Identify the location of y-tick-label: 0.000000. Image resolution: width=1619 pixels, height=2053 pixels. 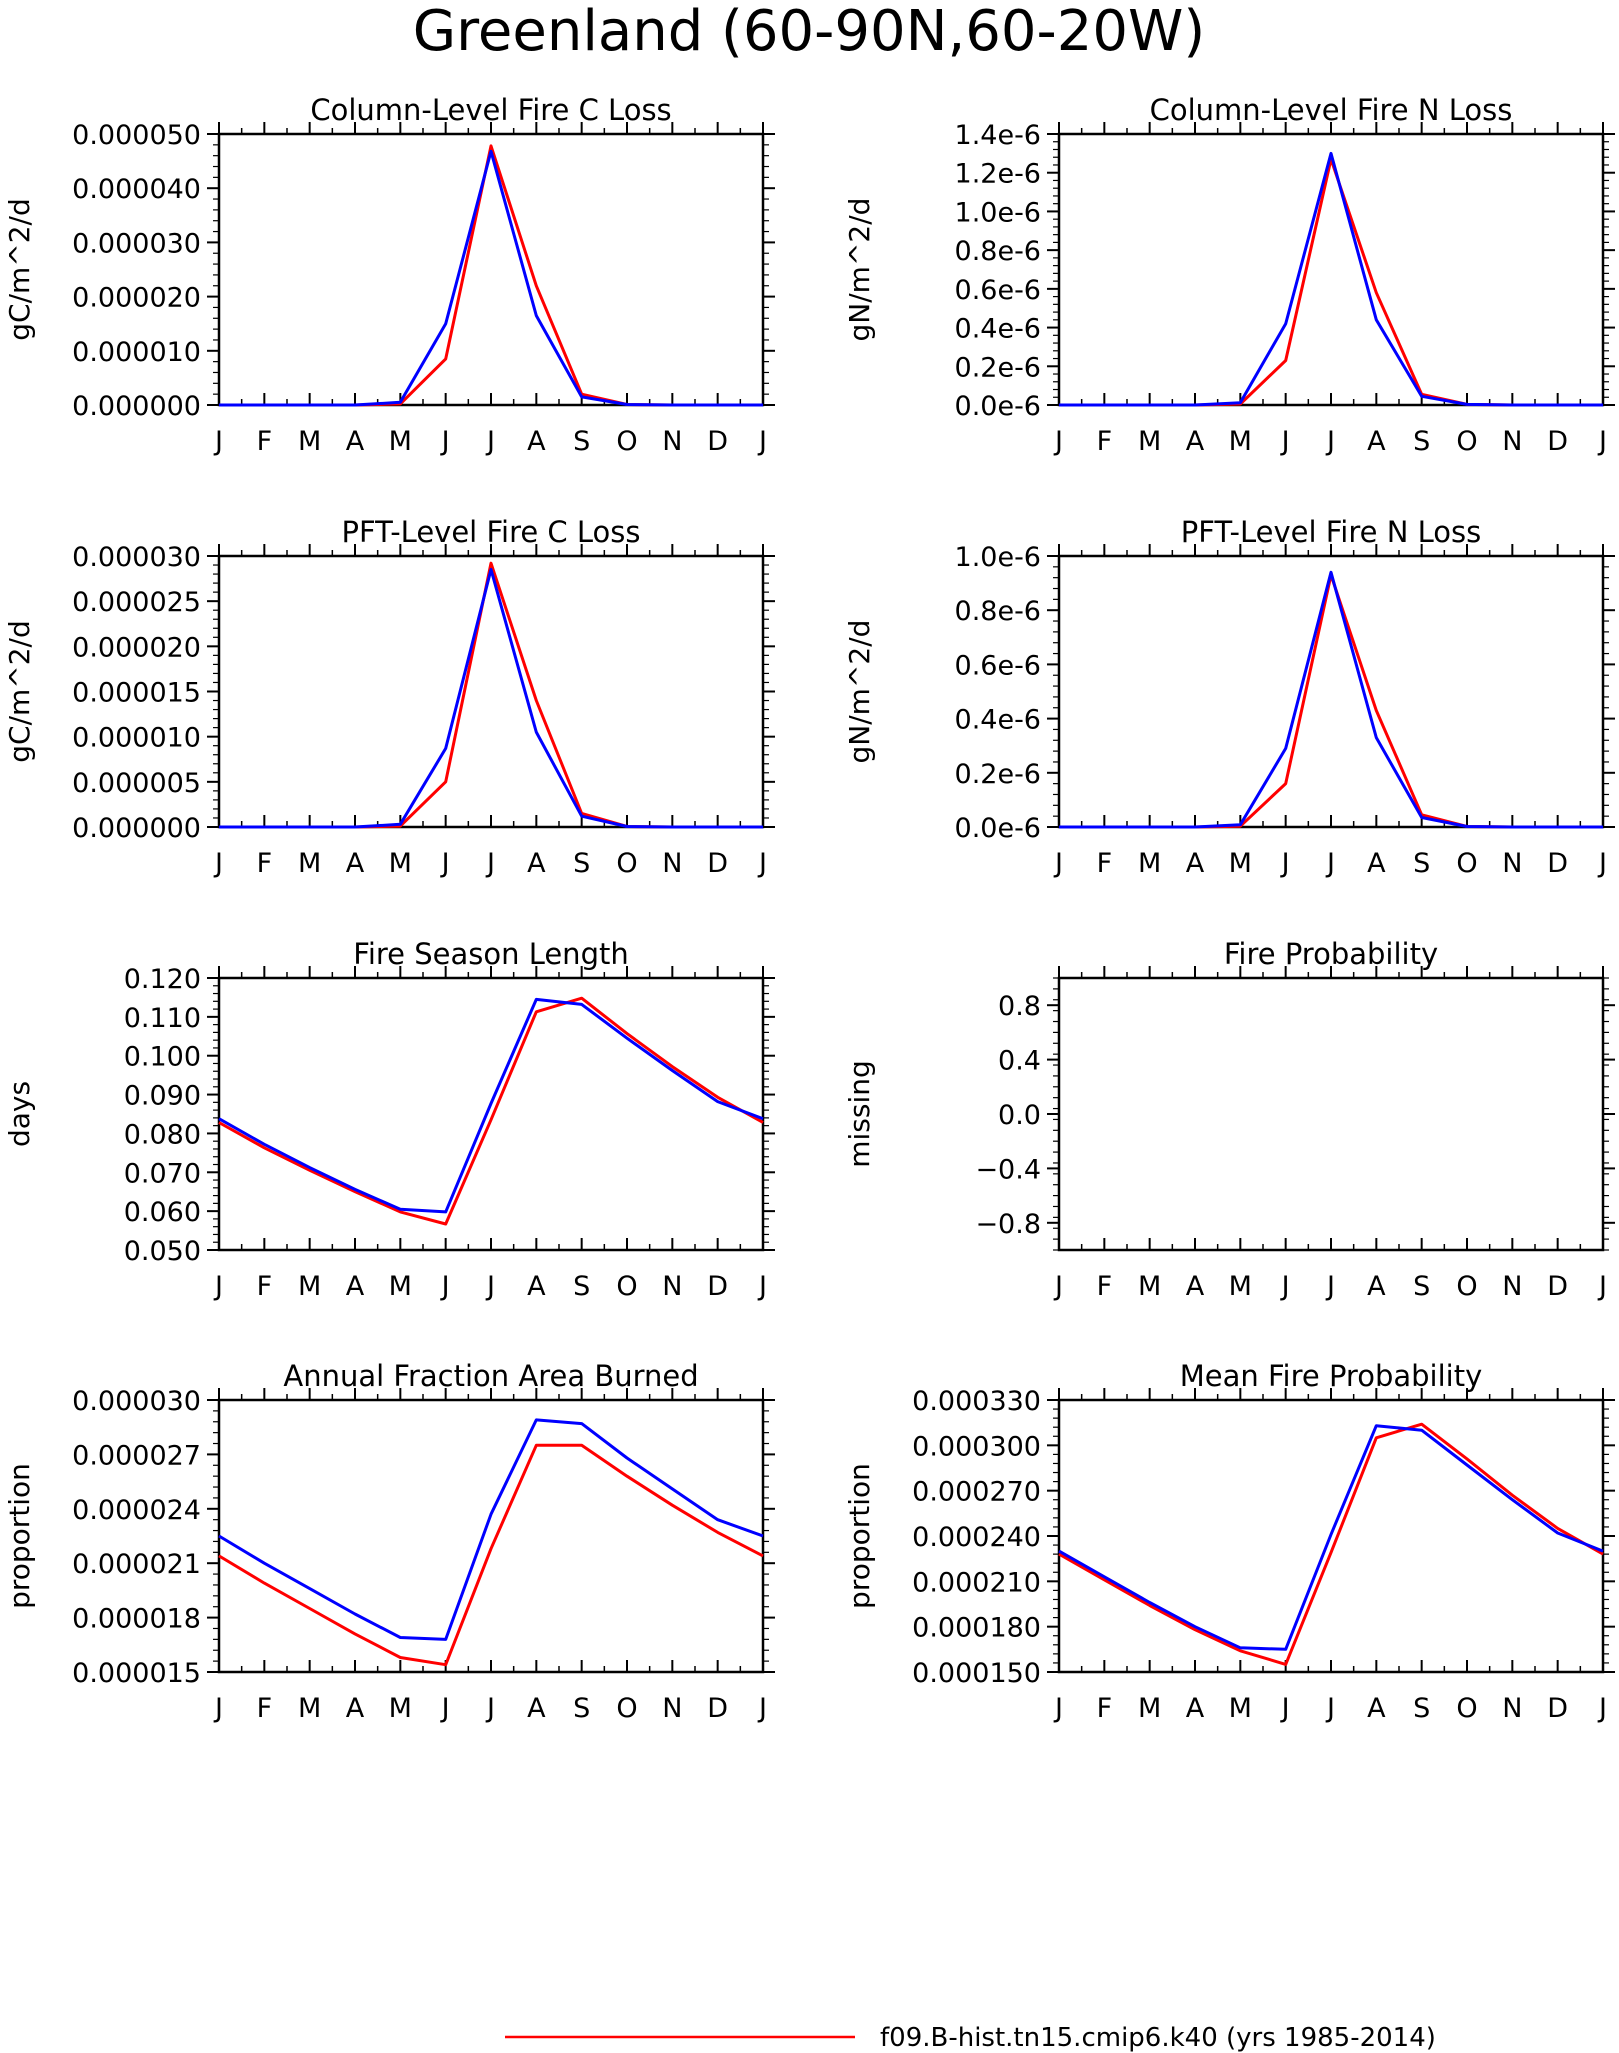
(136, 828).